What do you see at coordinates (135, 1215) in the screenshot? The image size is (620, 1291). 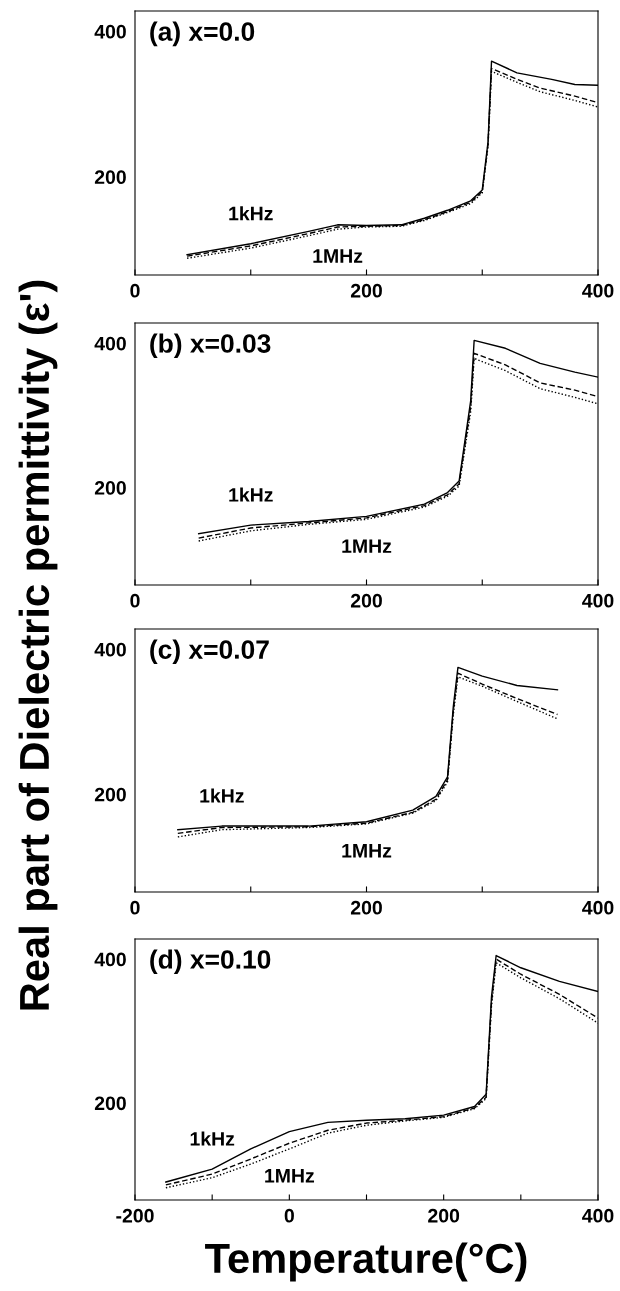 I see `x-tick-label: -200` at bounding box center [135, 1215].